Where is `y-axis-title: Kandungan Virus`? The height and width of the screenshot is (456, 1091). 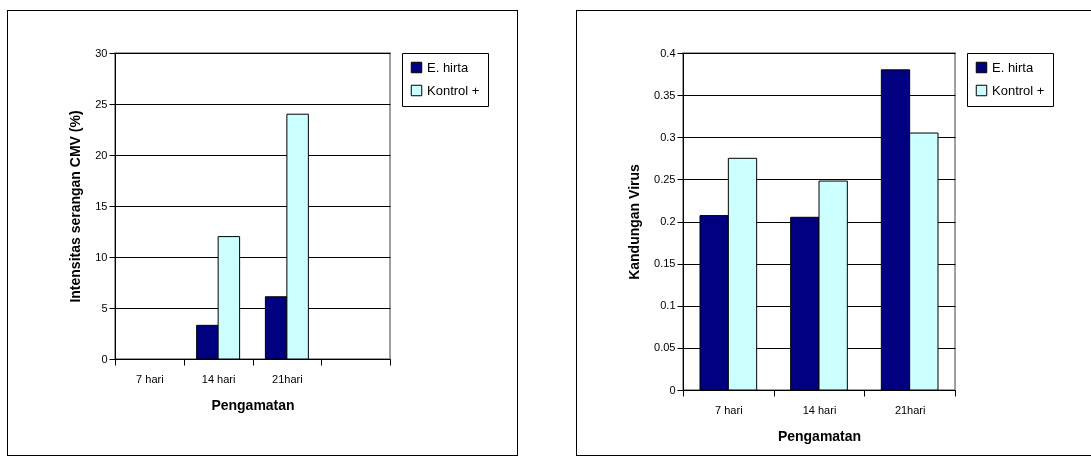
y-axis-title: Kandungan Virus is located at coordinates (634, 221).